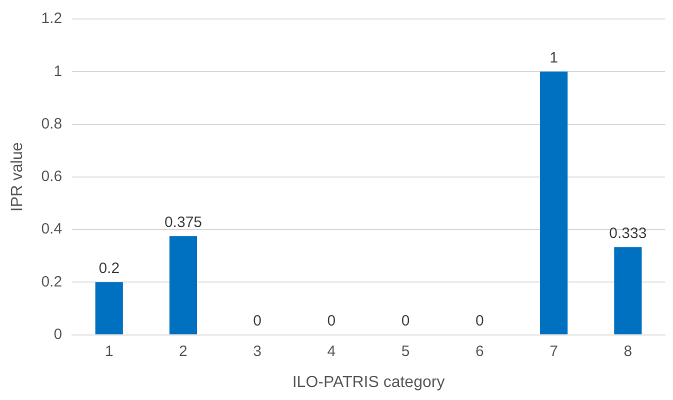 The image size is (673, 400). I want to click on x-tick-label: 8, so click(628, 351).